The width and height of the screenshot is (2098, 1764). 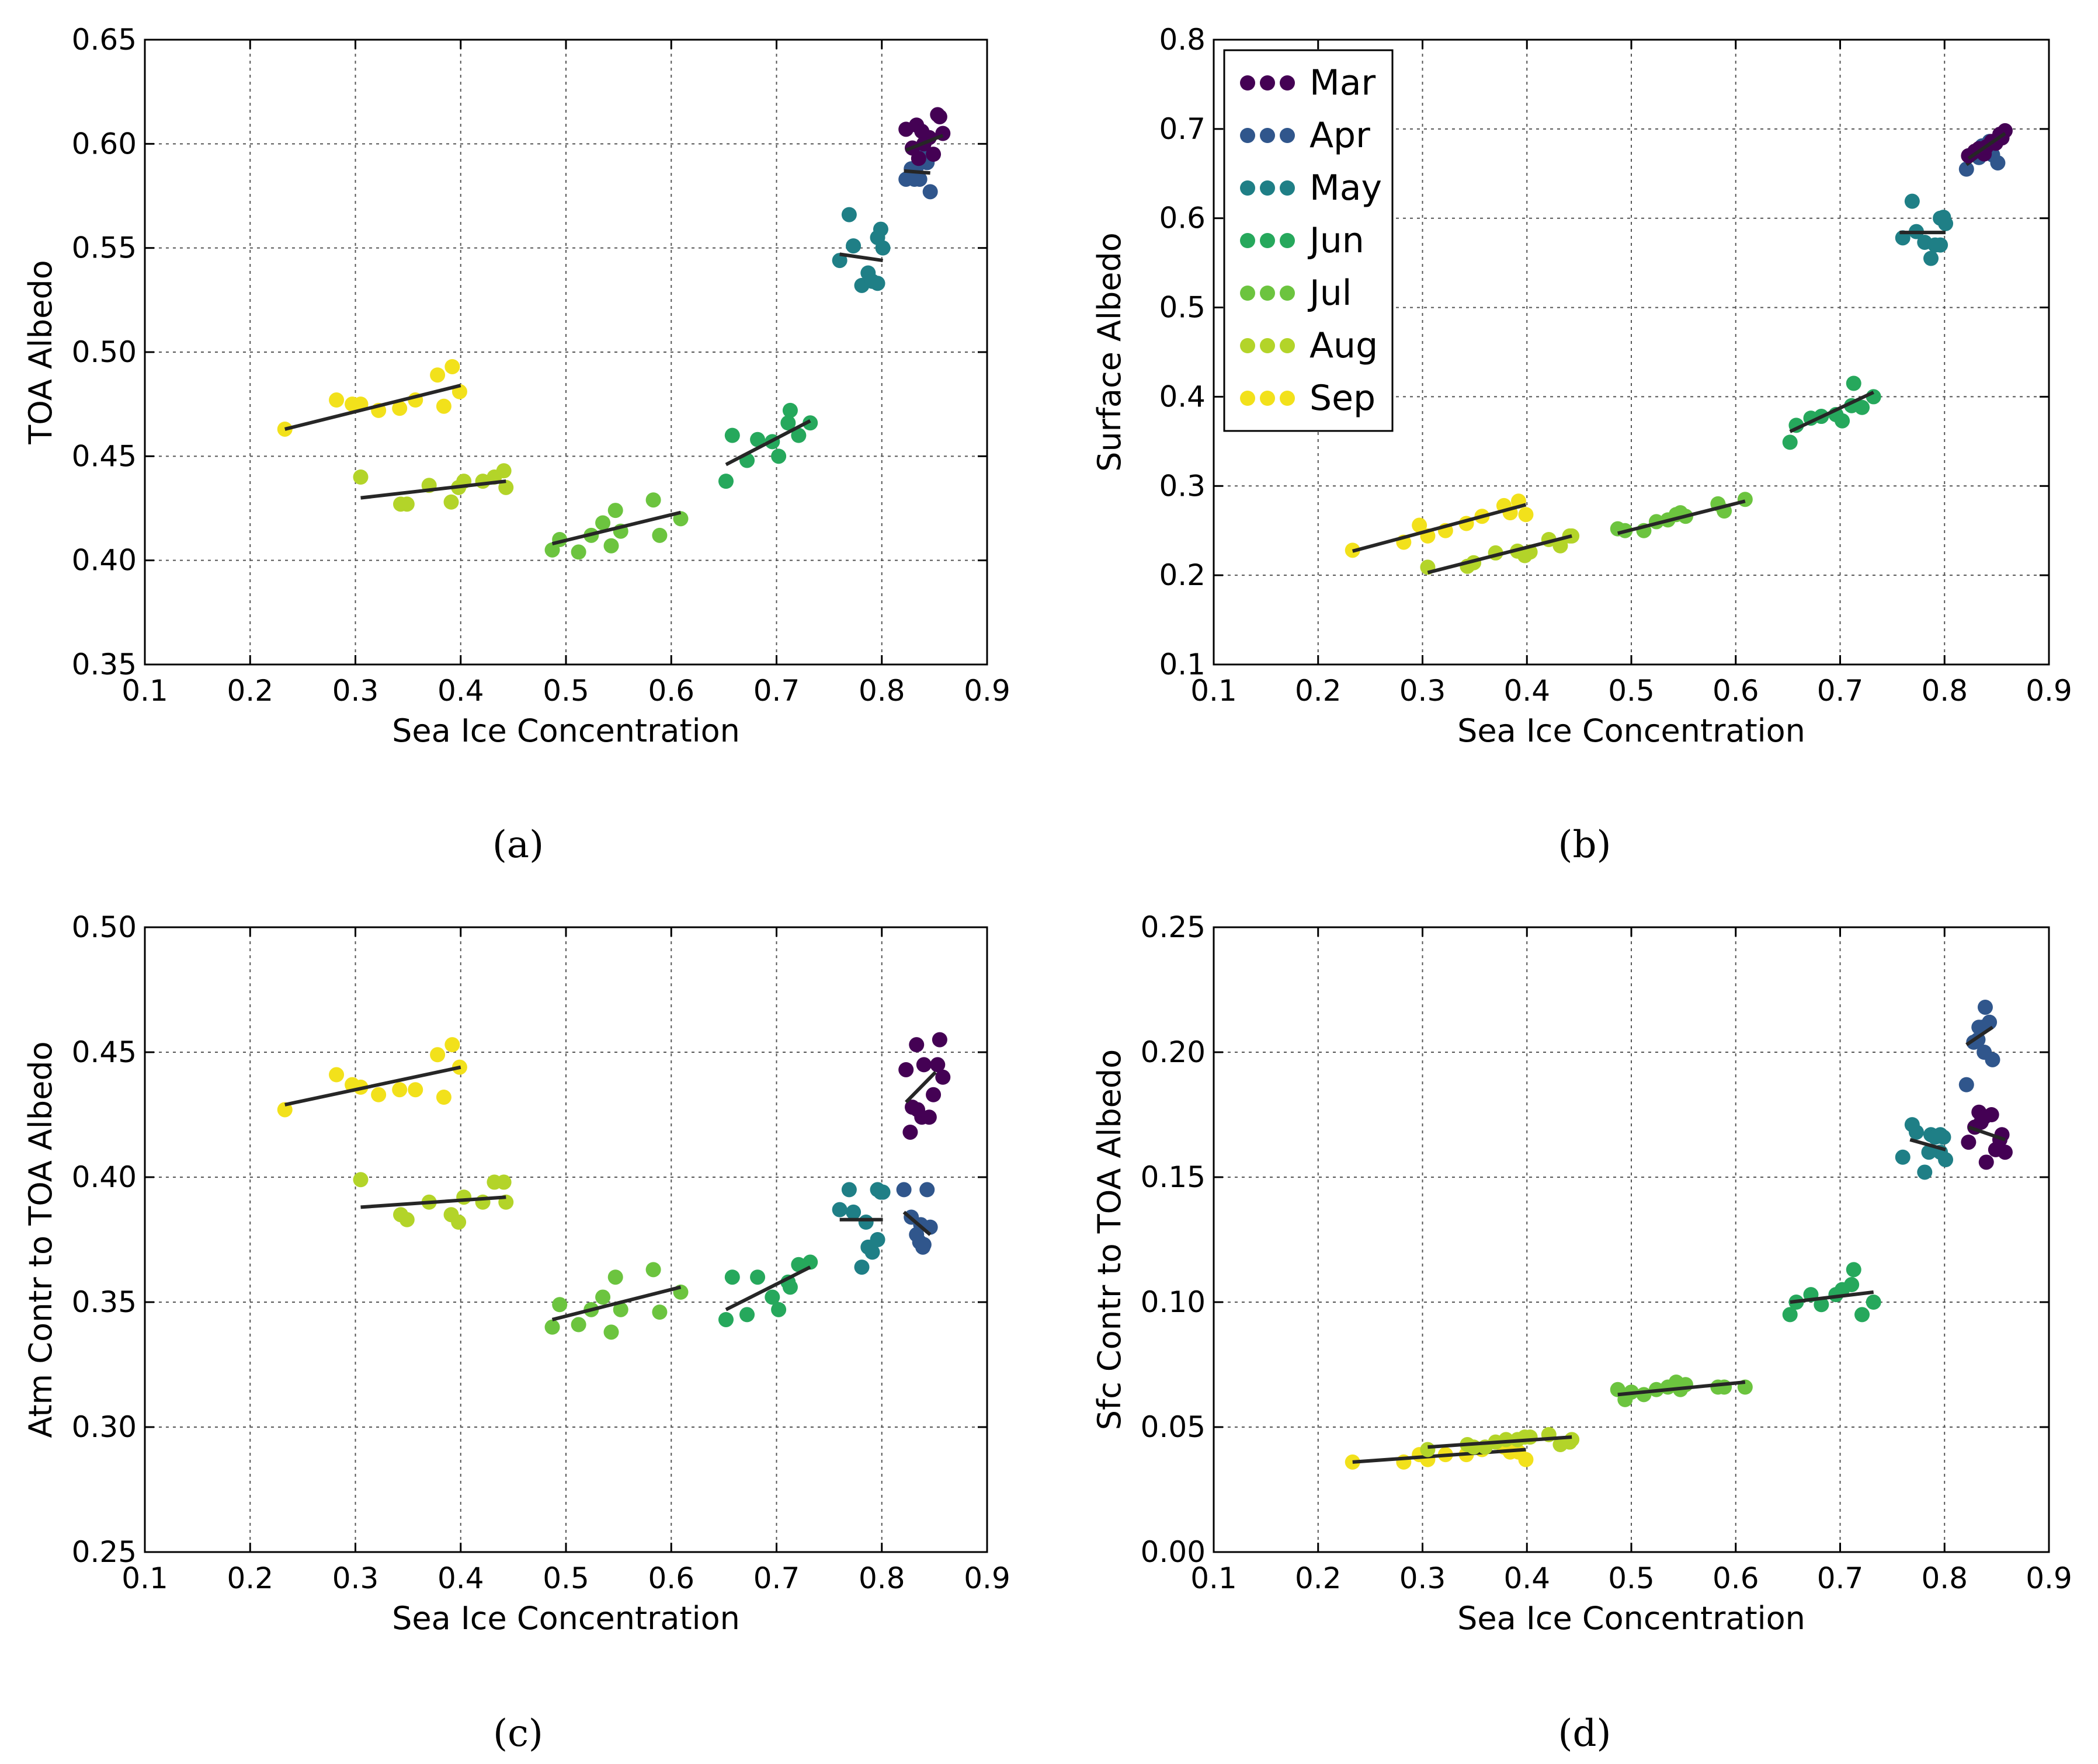 I want to click on y-tick-label: 0.3, so click(x=1182, y=486).